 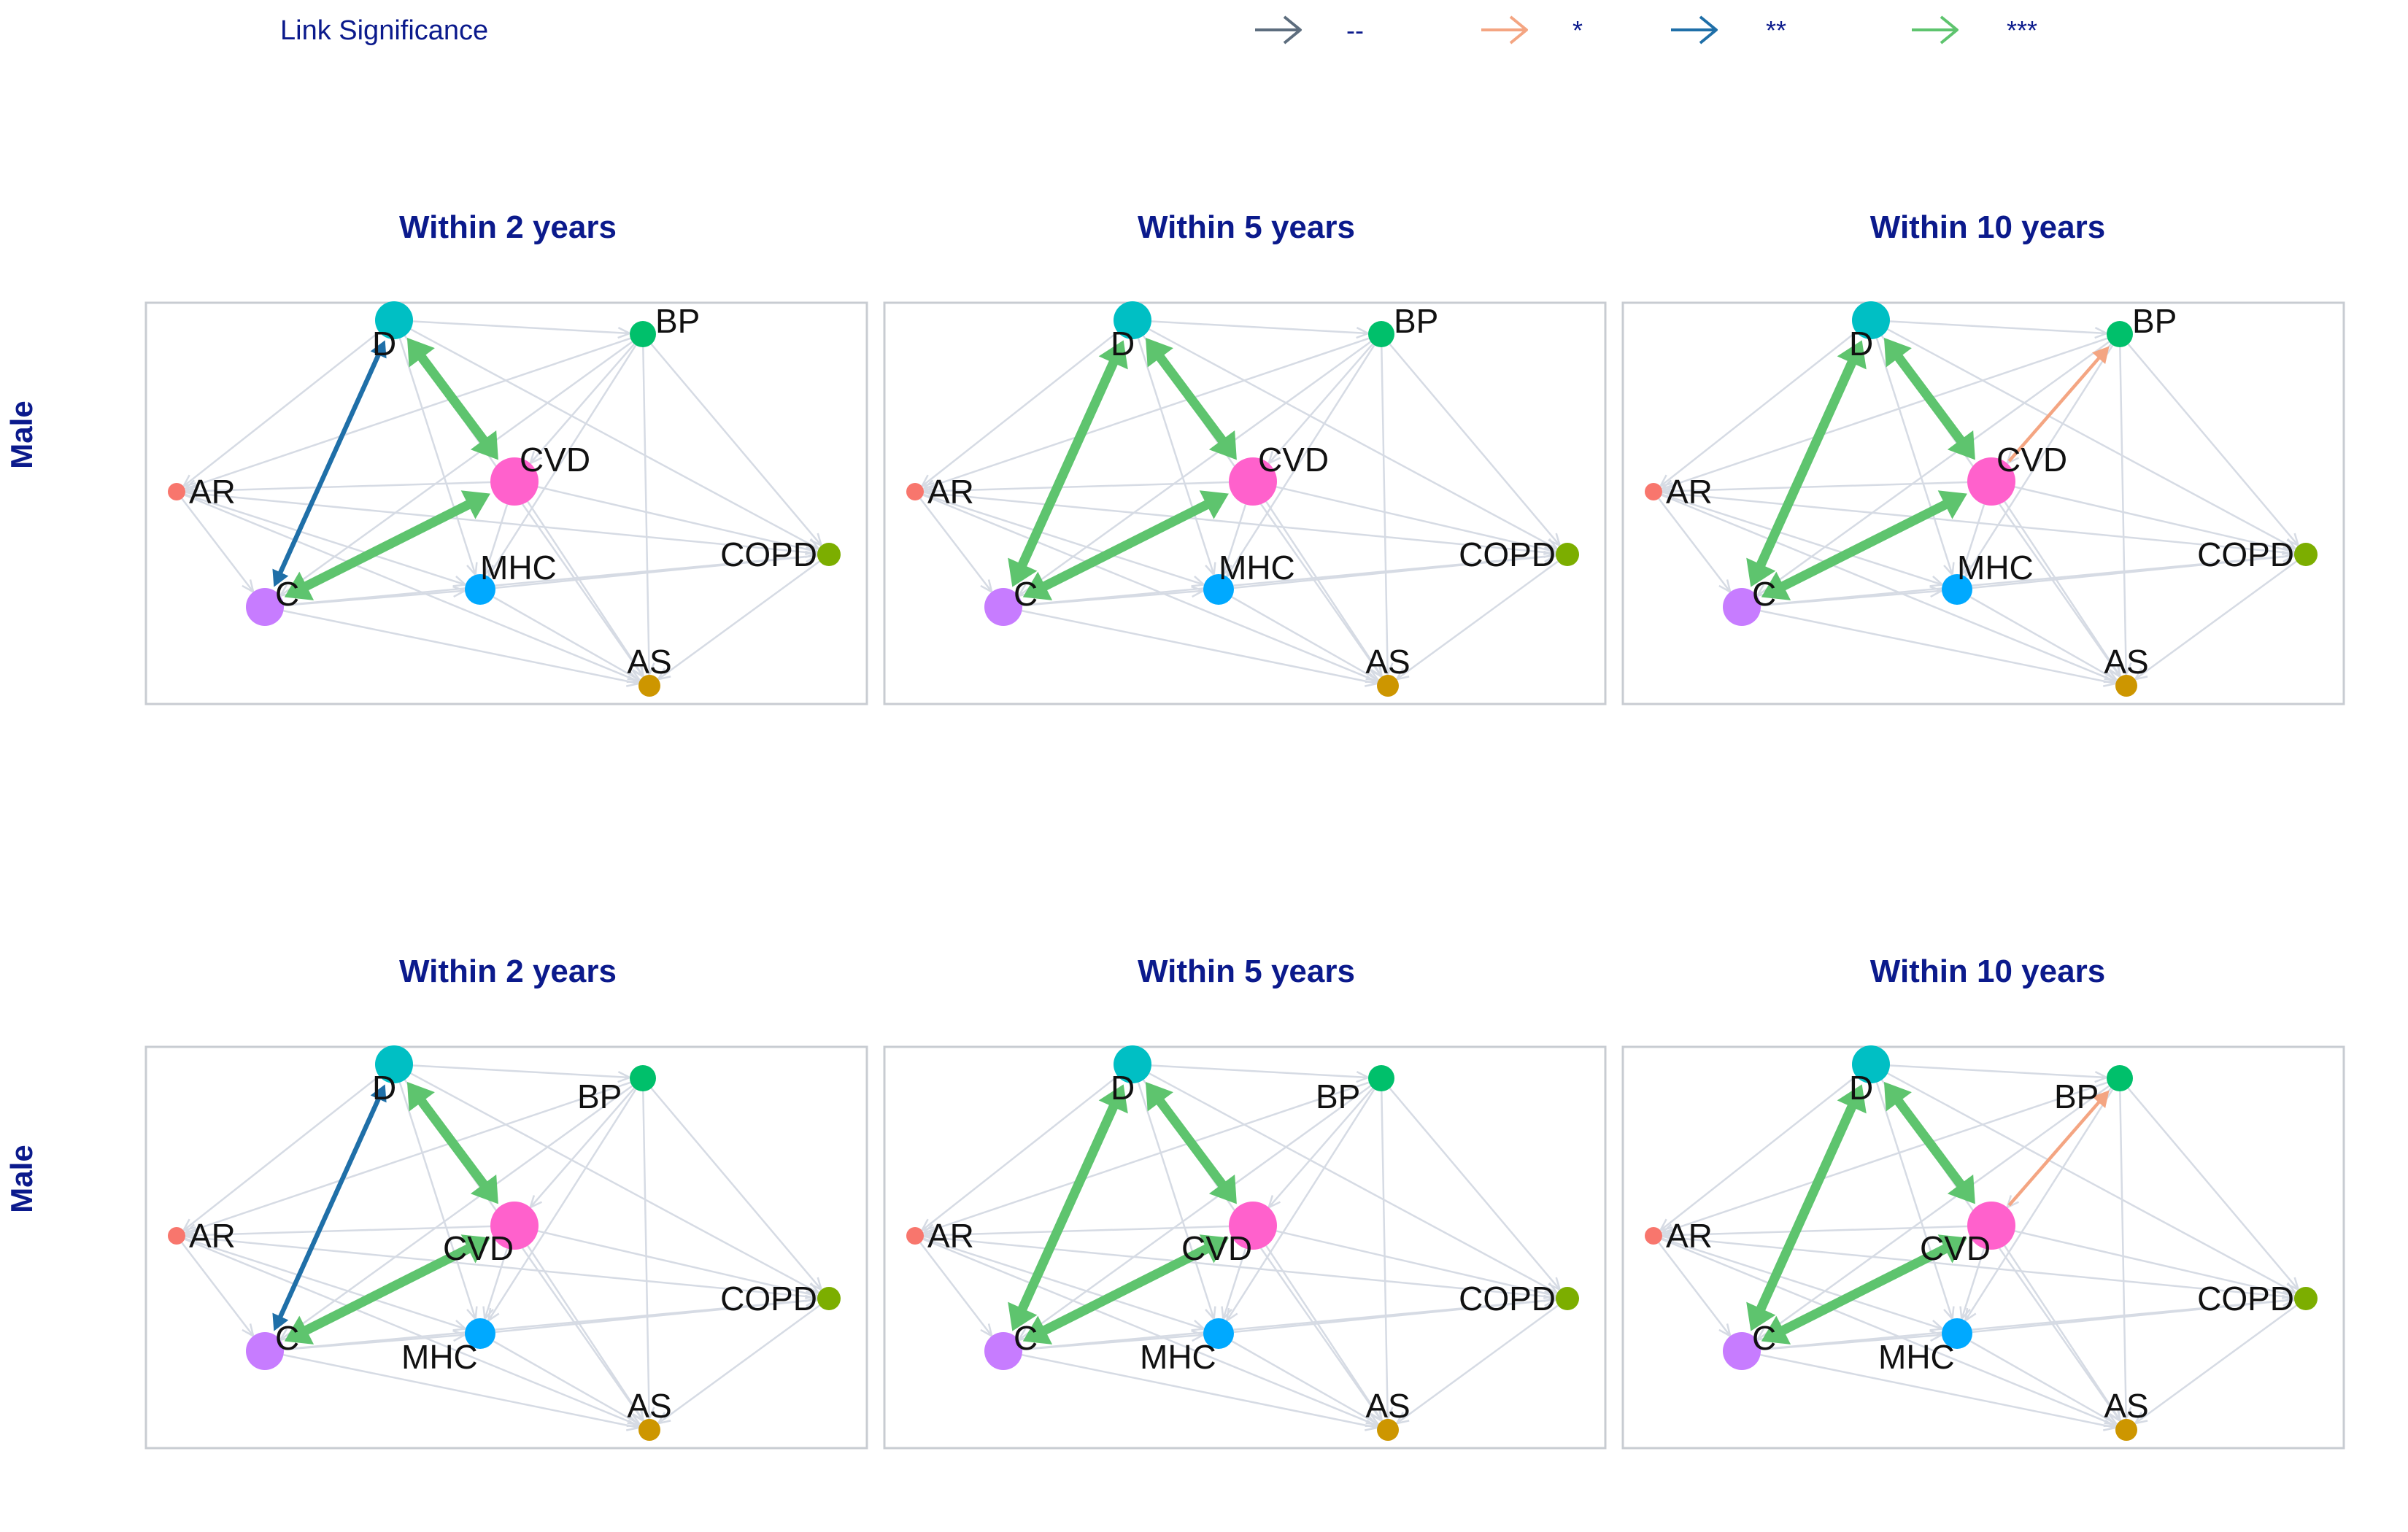 I want to click on network-panel: Within 5 years D BP CVD AR C MHC COPD AS, so click(x=1245, y=1202).